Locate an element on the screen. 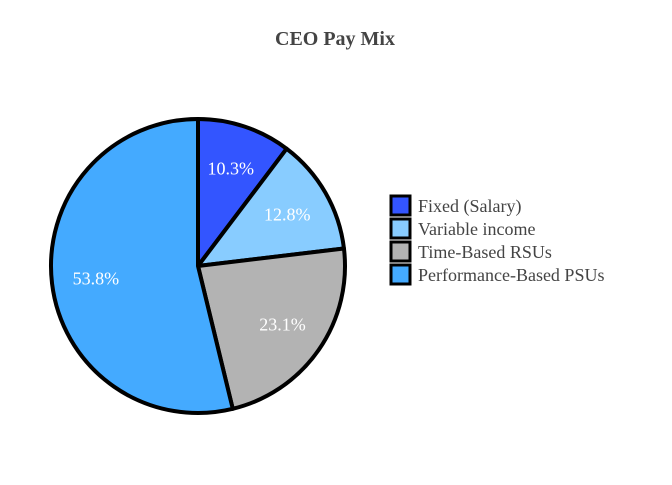 This screenshot has width=672, height=485. slice-value-label-time-based-rsus: 23.1% is located at coordinates (282, 325).